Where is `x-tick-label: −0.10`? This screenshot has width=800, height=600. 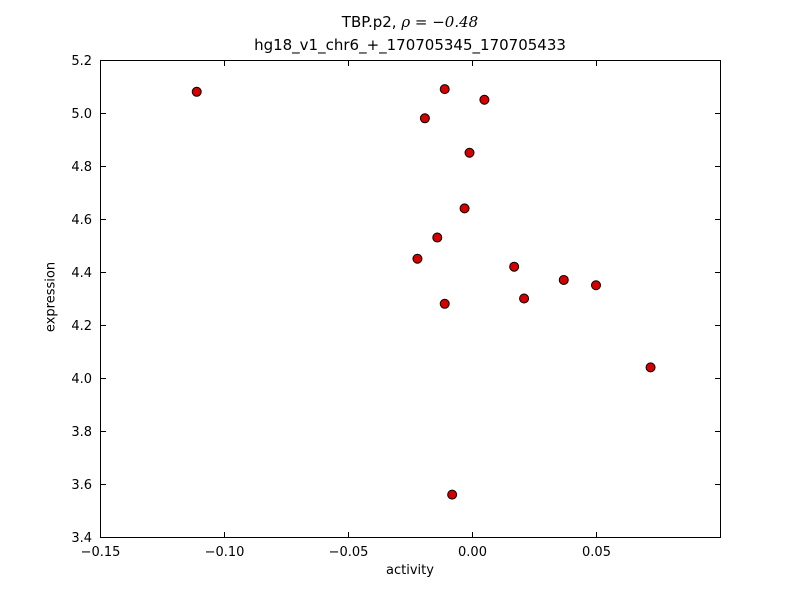 x-tick-label: −0.10 is located at coordinates (225, 552).